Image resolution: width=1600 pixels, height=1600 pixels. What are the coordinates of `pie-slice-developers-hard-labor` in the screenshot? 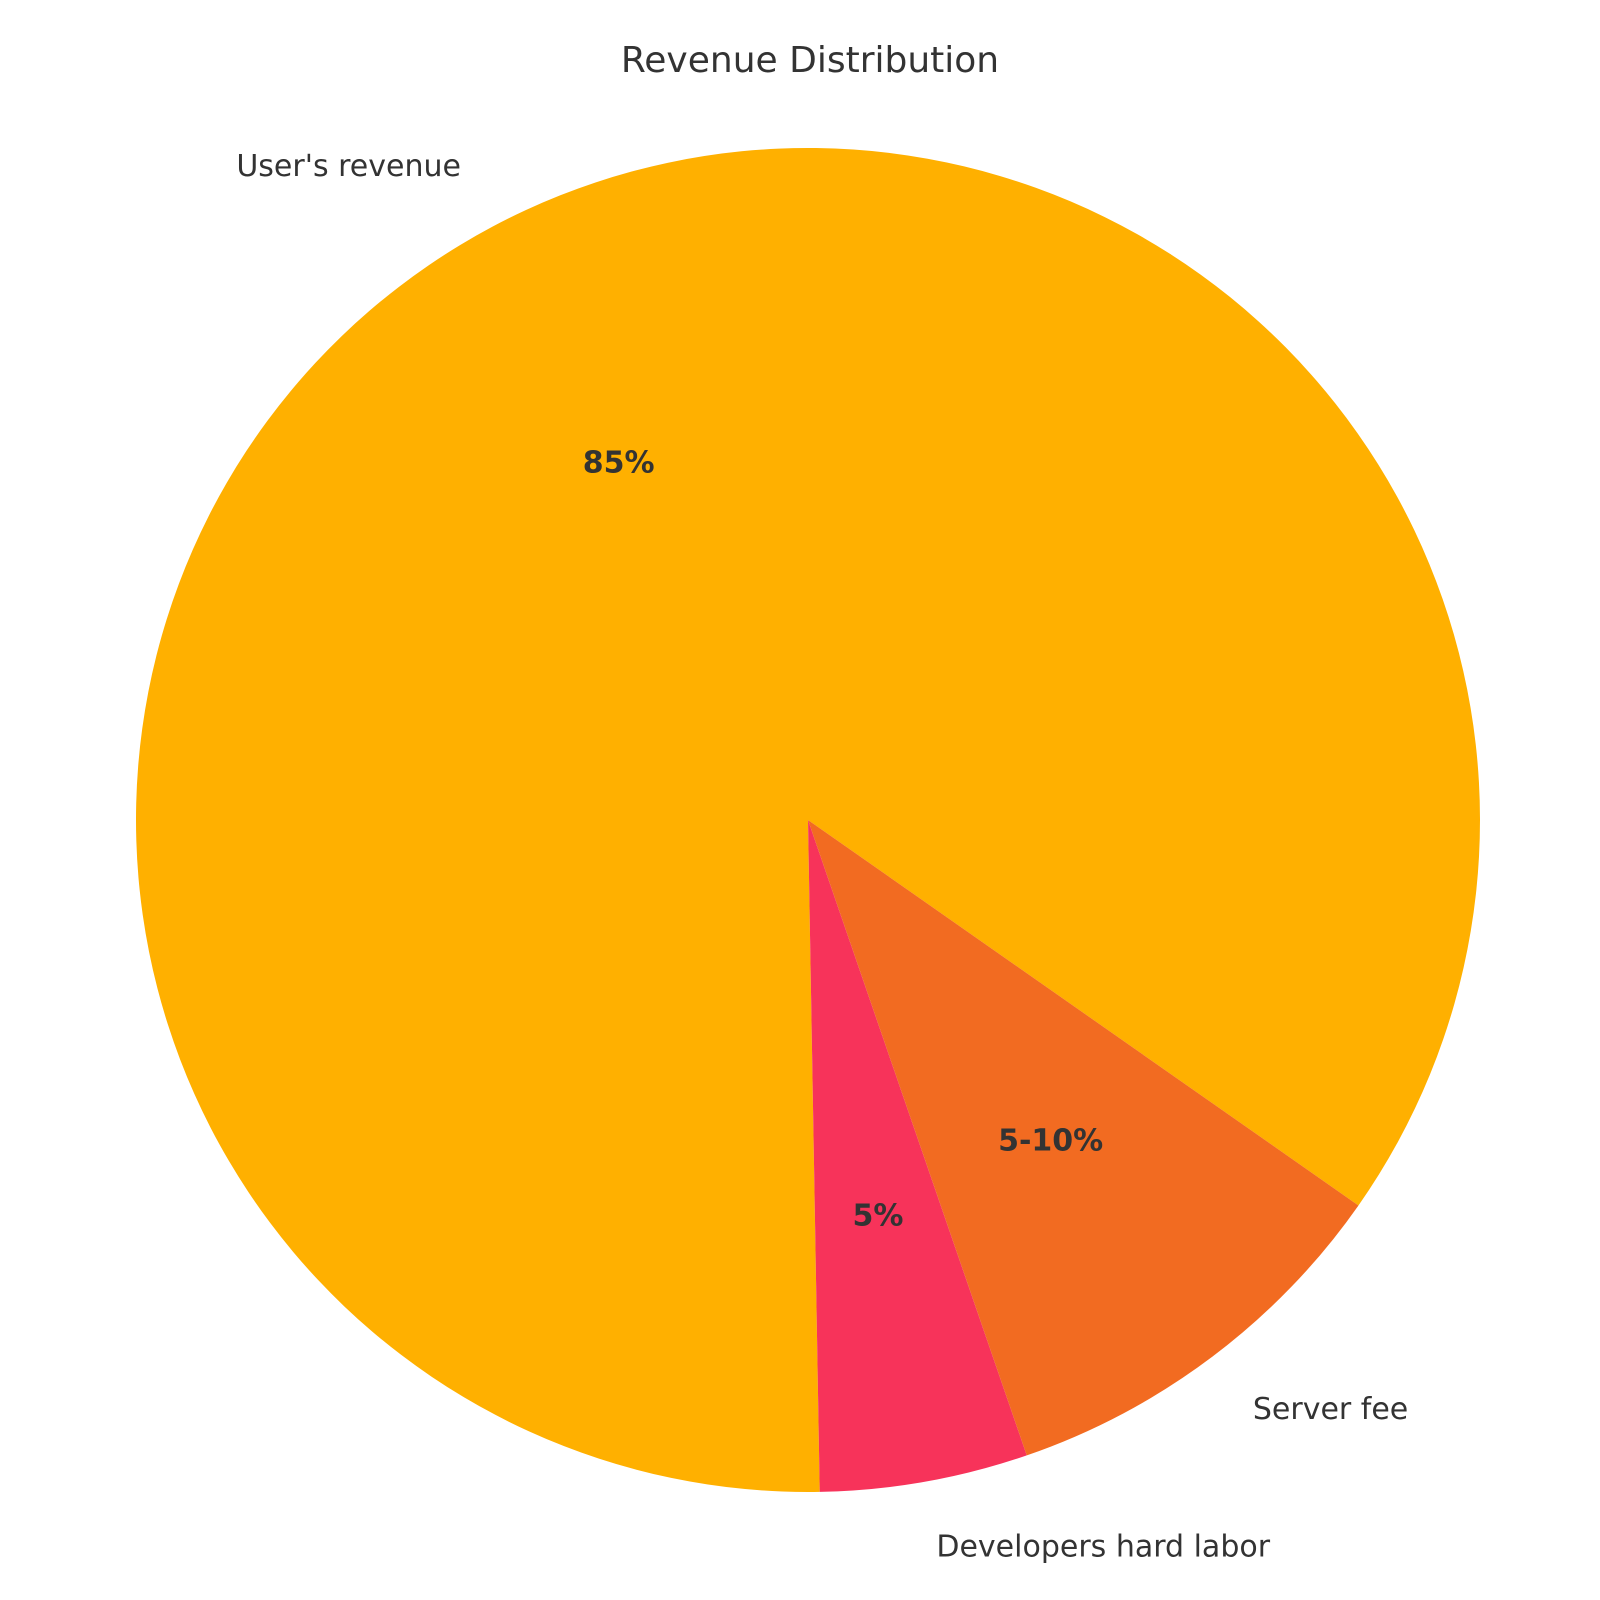 It's located at (917, 1156).